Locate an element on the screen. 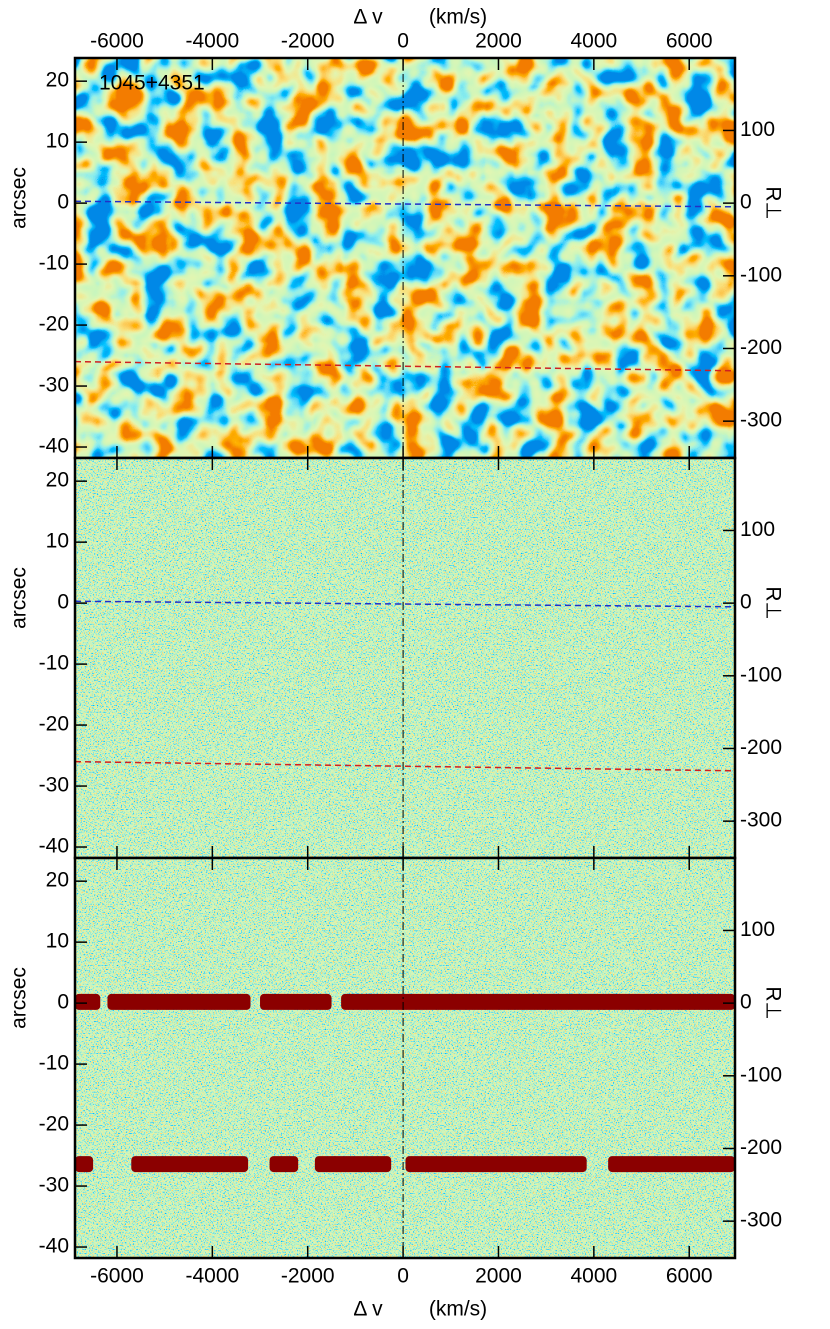  annotation: 1045+4351 is located at coordinates (152, 83).